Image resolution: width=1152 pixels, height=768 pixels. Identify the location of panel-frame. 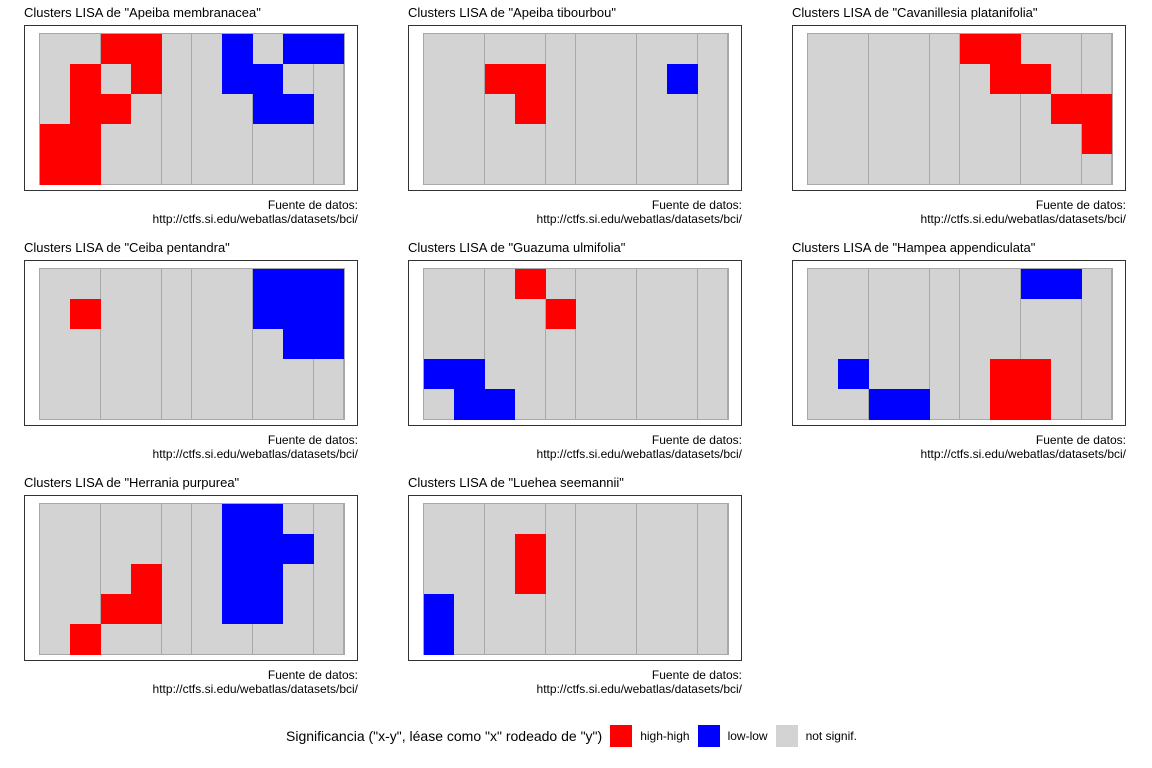
(191, 343).